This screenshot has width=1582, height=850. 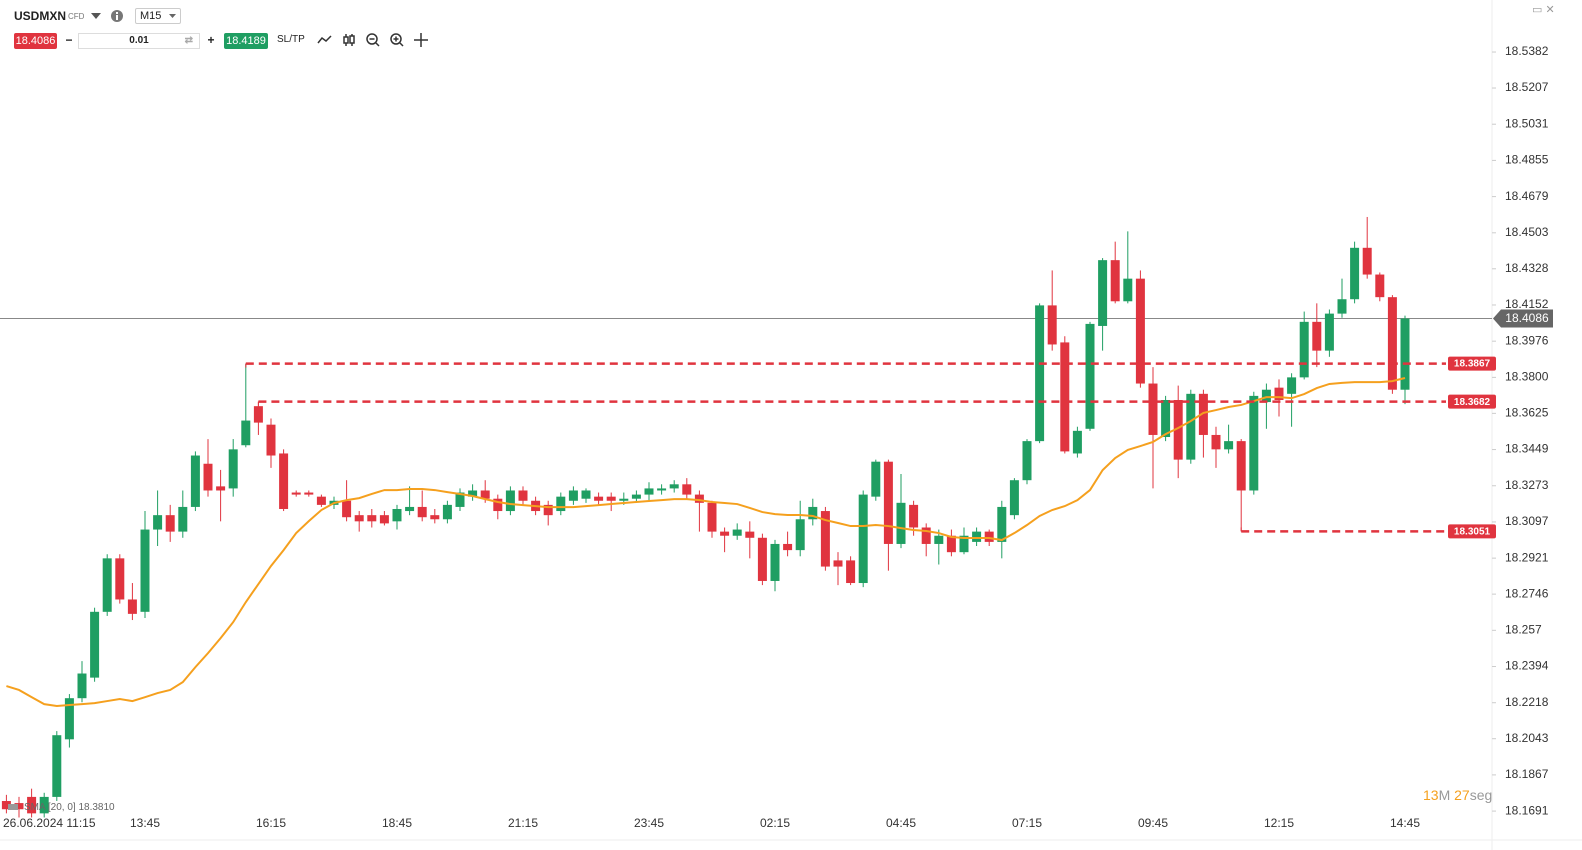 What do you see at coordinates (291, 39) in the screenshot?
I see `sltp-button: SL/TP` at bounding box center [291, 39].